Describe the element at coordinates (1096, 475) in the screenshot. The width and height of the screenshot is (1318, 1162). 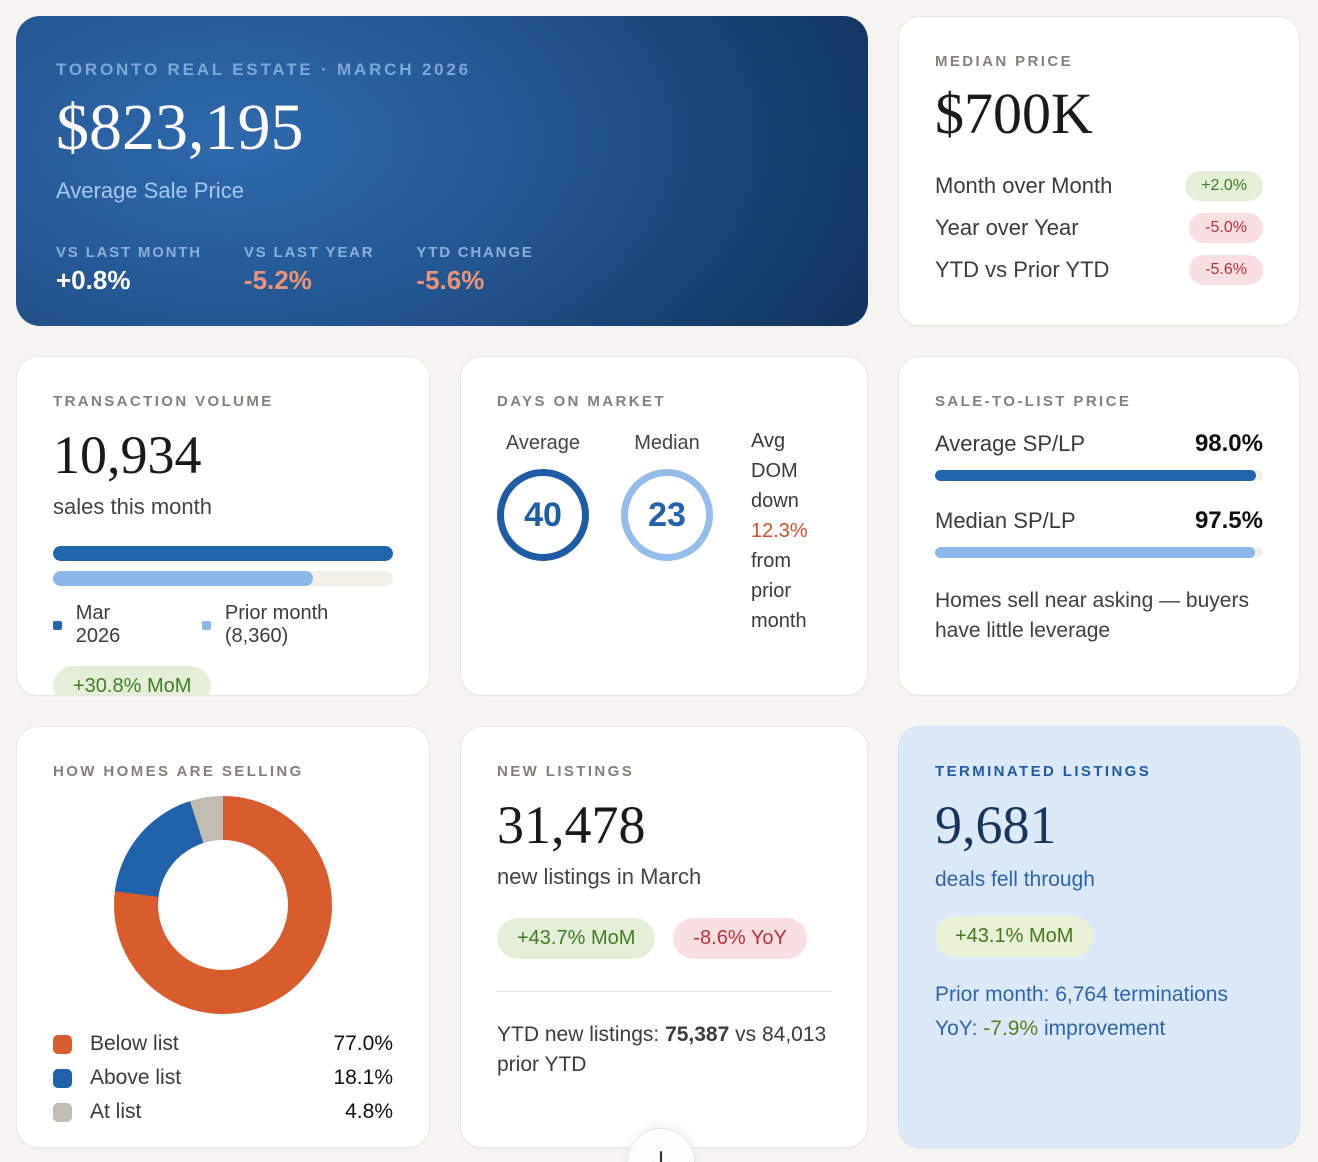
I see `average-splp-bar-fill` at that location.